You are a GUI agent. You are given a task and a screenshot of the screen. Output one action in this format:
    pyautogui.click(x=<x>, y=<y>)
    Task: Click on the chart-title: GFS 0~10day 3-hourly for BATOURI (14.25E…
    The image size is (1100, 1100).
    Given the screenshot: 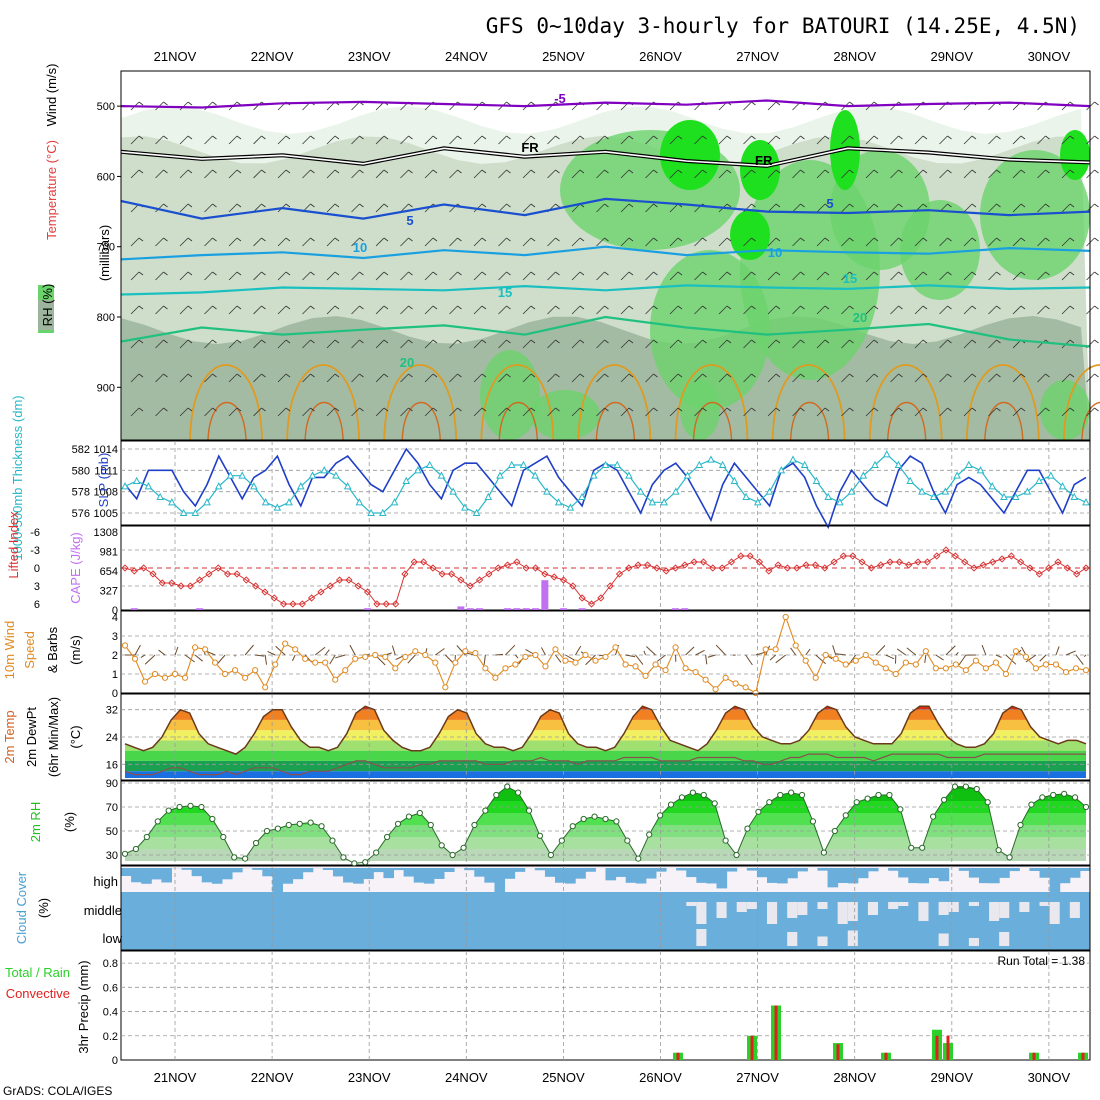 What is the action you would take?
    pyautogui.click(x=783, y=26)
    